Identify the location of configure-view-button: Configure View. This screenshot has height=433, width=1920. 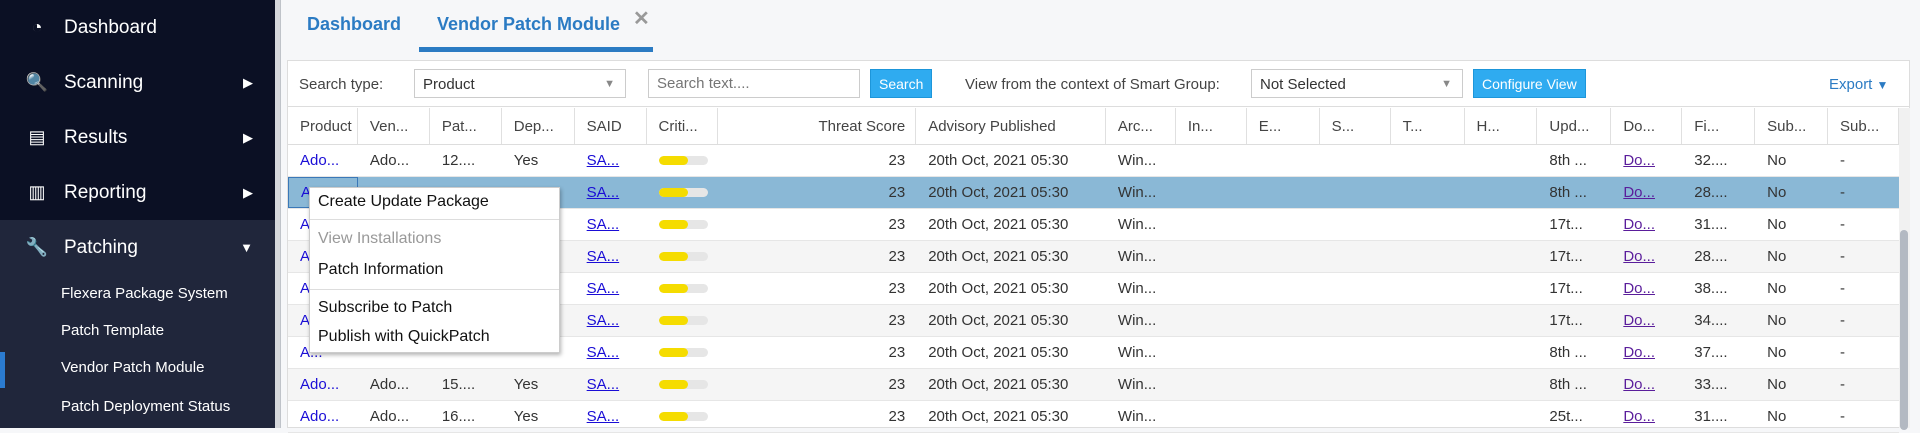
(1529, 83).